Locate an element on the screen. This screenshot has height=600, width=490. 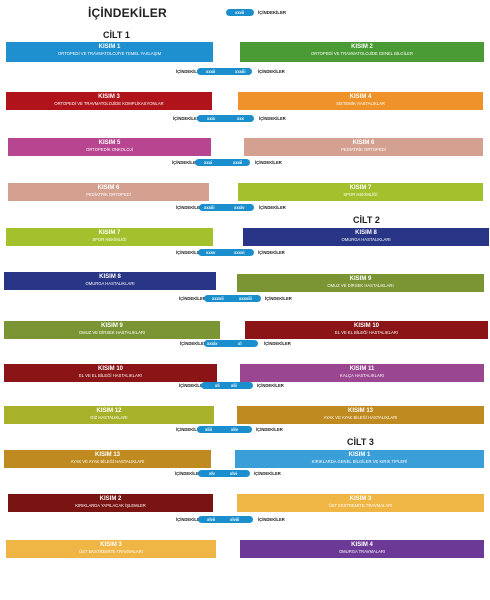
toc-row: İÇİNDEKİLER xlvii xlviii İÇİNDEKİLER is located at coordinates (245, 520).